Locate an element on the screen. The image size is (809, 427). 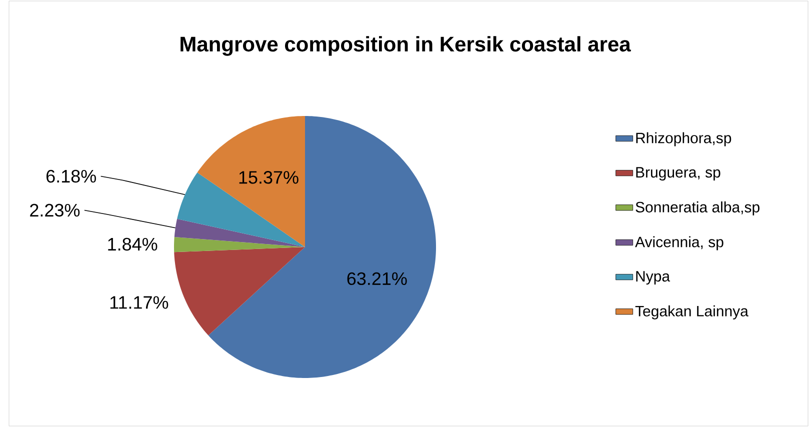
legend-label: Bruguera, sp is located at coordinates (678, 174).